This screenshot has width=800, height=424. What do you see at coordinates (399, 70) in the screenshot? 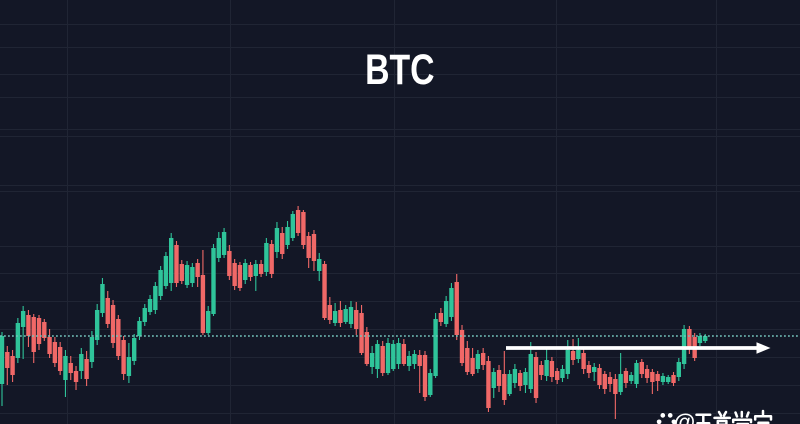
I see `svg-text: BTC` at bounding box center [399, 70].